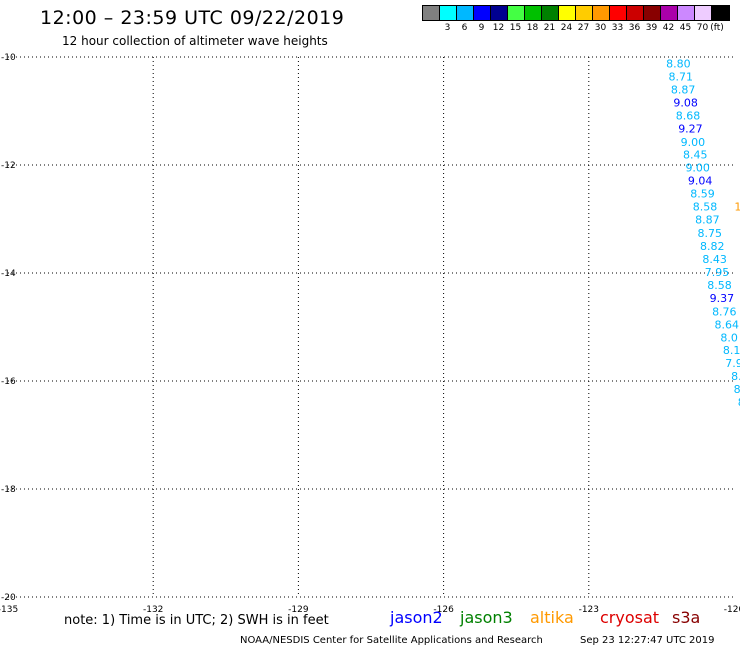 This screenshot has width=740, height=650. I want to click on legend-swatches, so click(576, 13).